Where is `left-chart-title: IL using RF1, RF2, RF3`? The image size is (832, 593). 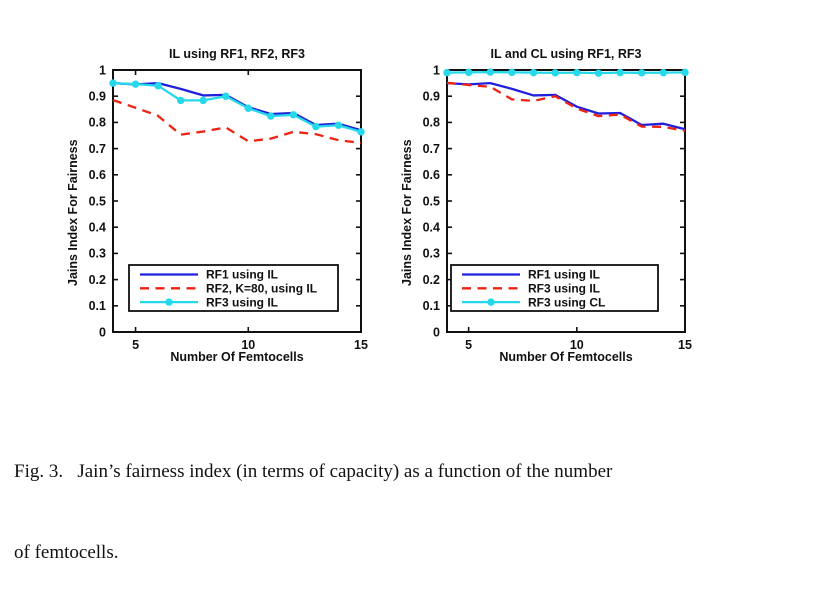 left-chart-title: IL using RF1, RF2, RF3 is located at coordinates (237, 54).